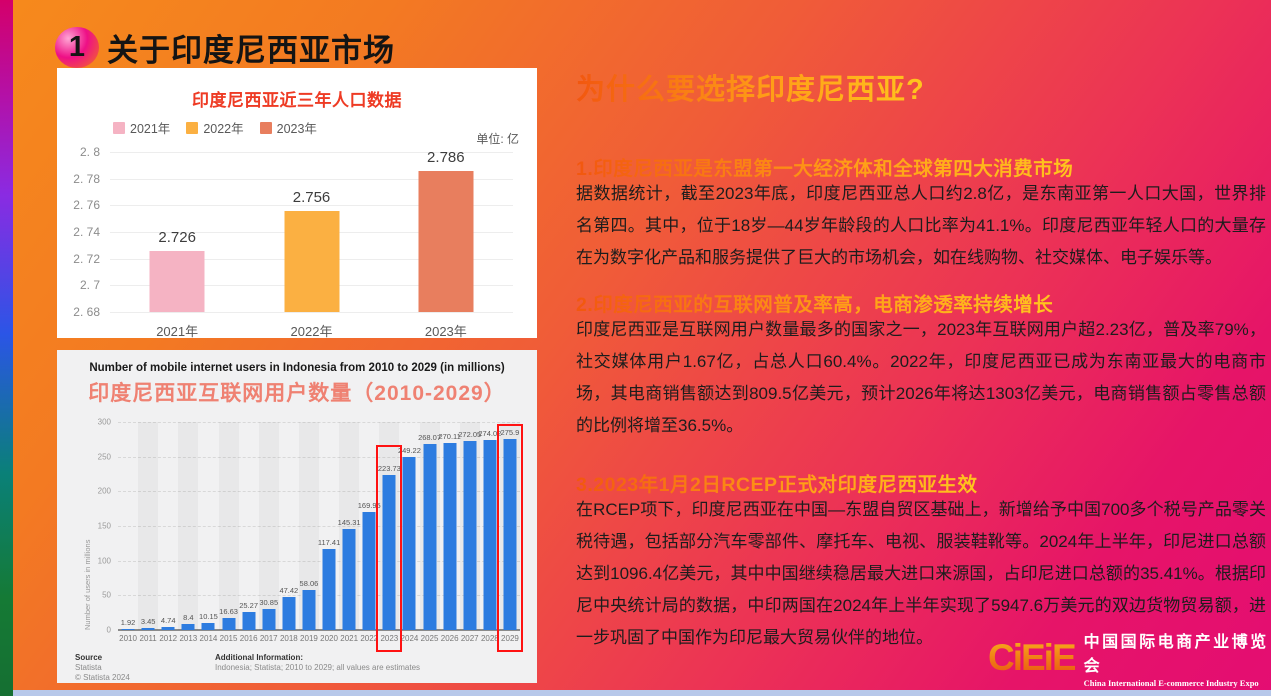  I want to click on chart-column: 268.07 2025, so click(429, 532).